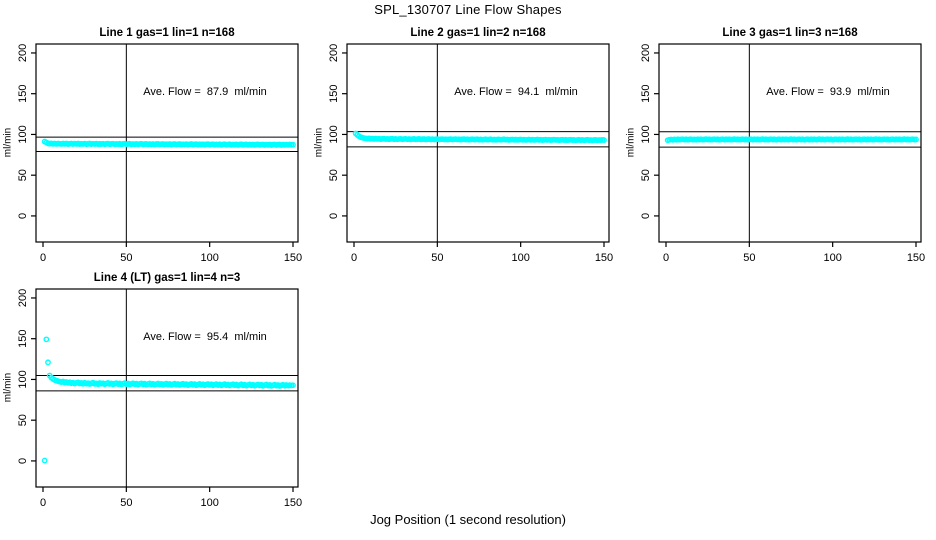  Describe the element at coordinates (516, 92) in the screenshot. I see `ave-flow-annotation: Ave. Flow = 94.1 ml/min` at that location.